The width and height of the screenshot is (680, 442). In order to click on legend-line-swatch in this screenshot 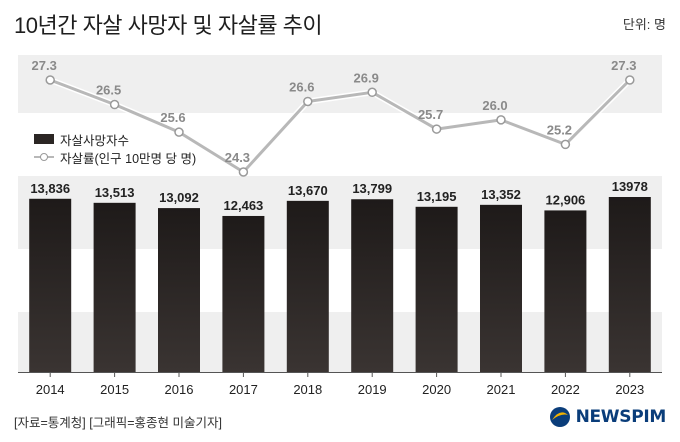, I will do `click(44, 157)`.